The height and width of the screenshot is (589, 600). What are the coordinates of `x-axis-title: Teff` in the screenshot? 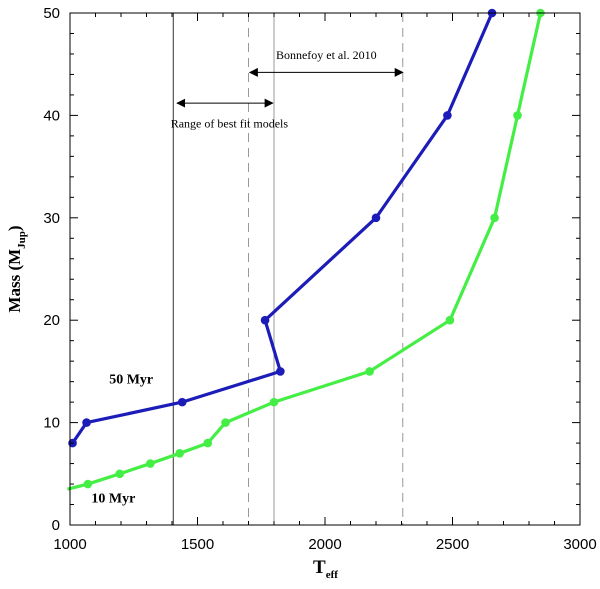 It's located at (325, 569).